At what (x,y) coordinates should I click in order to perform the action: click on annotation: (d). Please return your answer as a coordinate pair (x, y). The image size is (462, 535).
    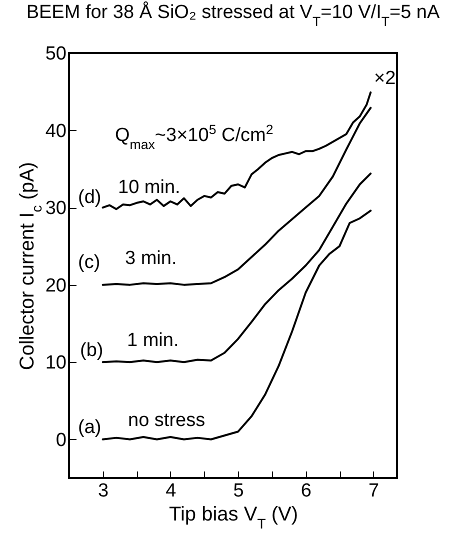
    Looking at the image, I should click on (90, 197).